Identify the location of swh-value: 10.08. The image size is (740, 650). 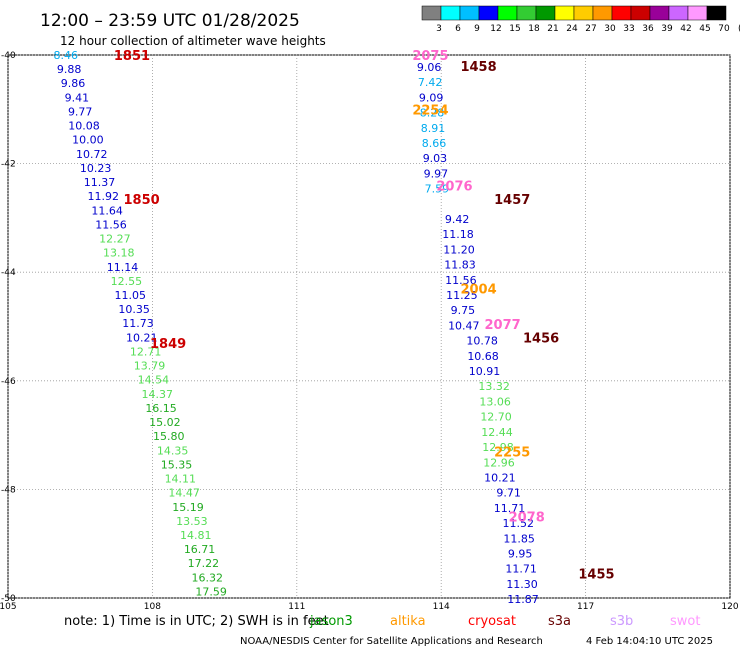
(84, 126).